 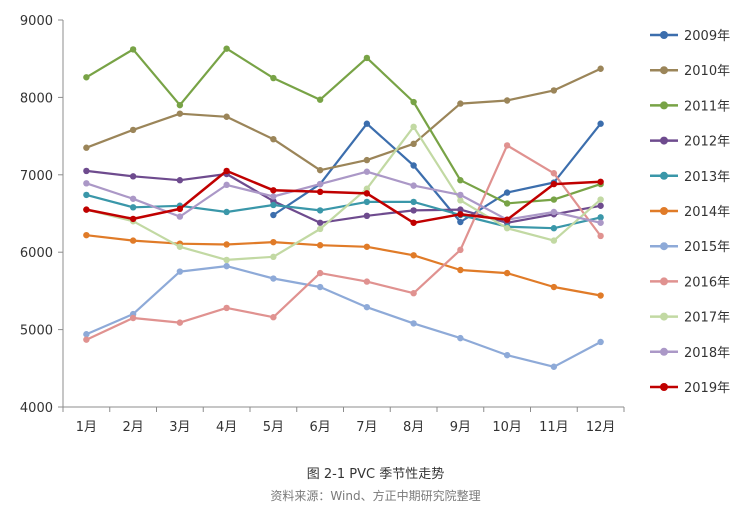 What do you see at coordinates (554, 427) in the screenshot?
I see `x-tick-label: 11月` at bounding box center [554, 427].